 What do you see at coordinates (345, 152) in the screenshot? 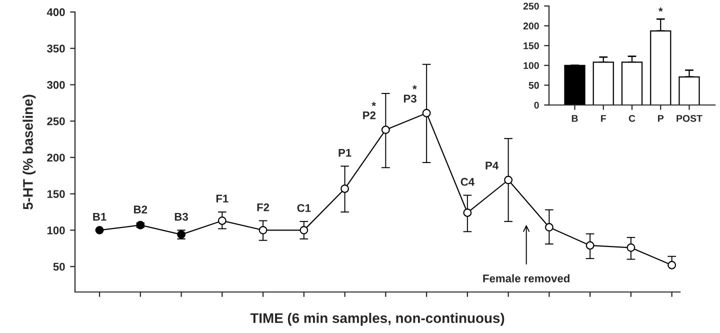
I see `data-label: P1` at bounding box center [345, 152].